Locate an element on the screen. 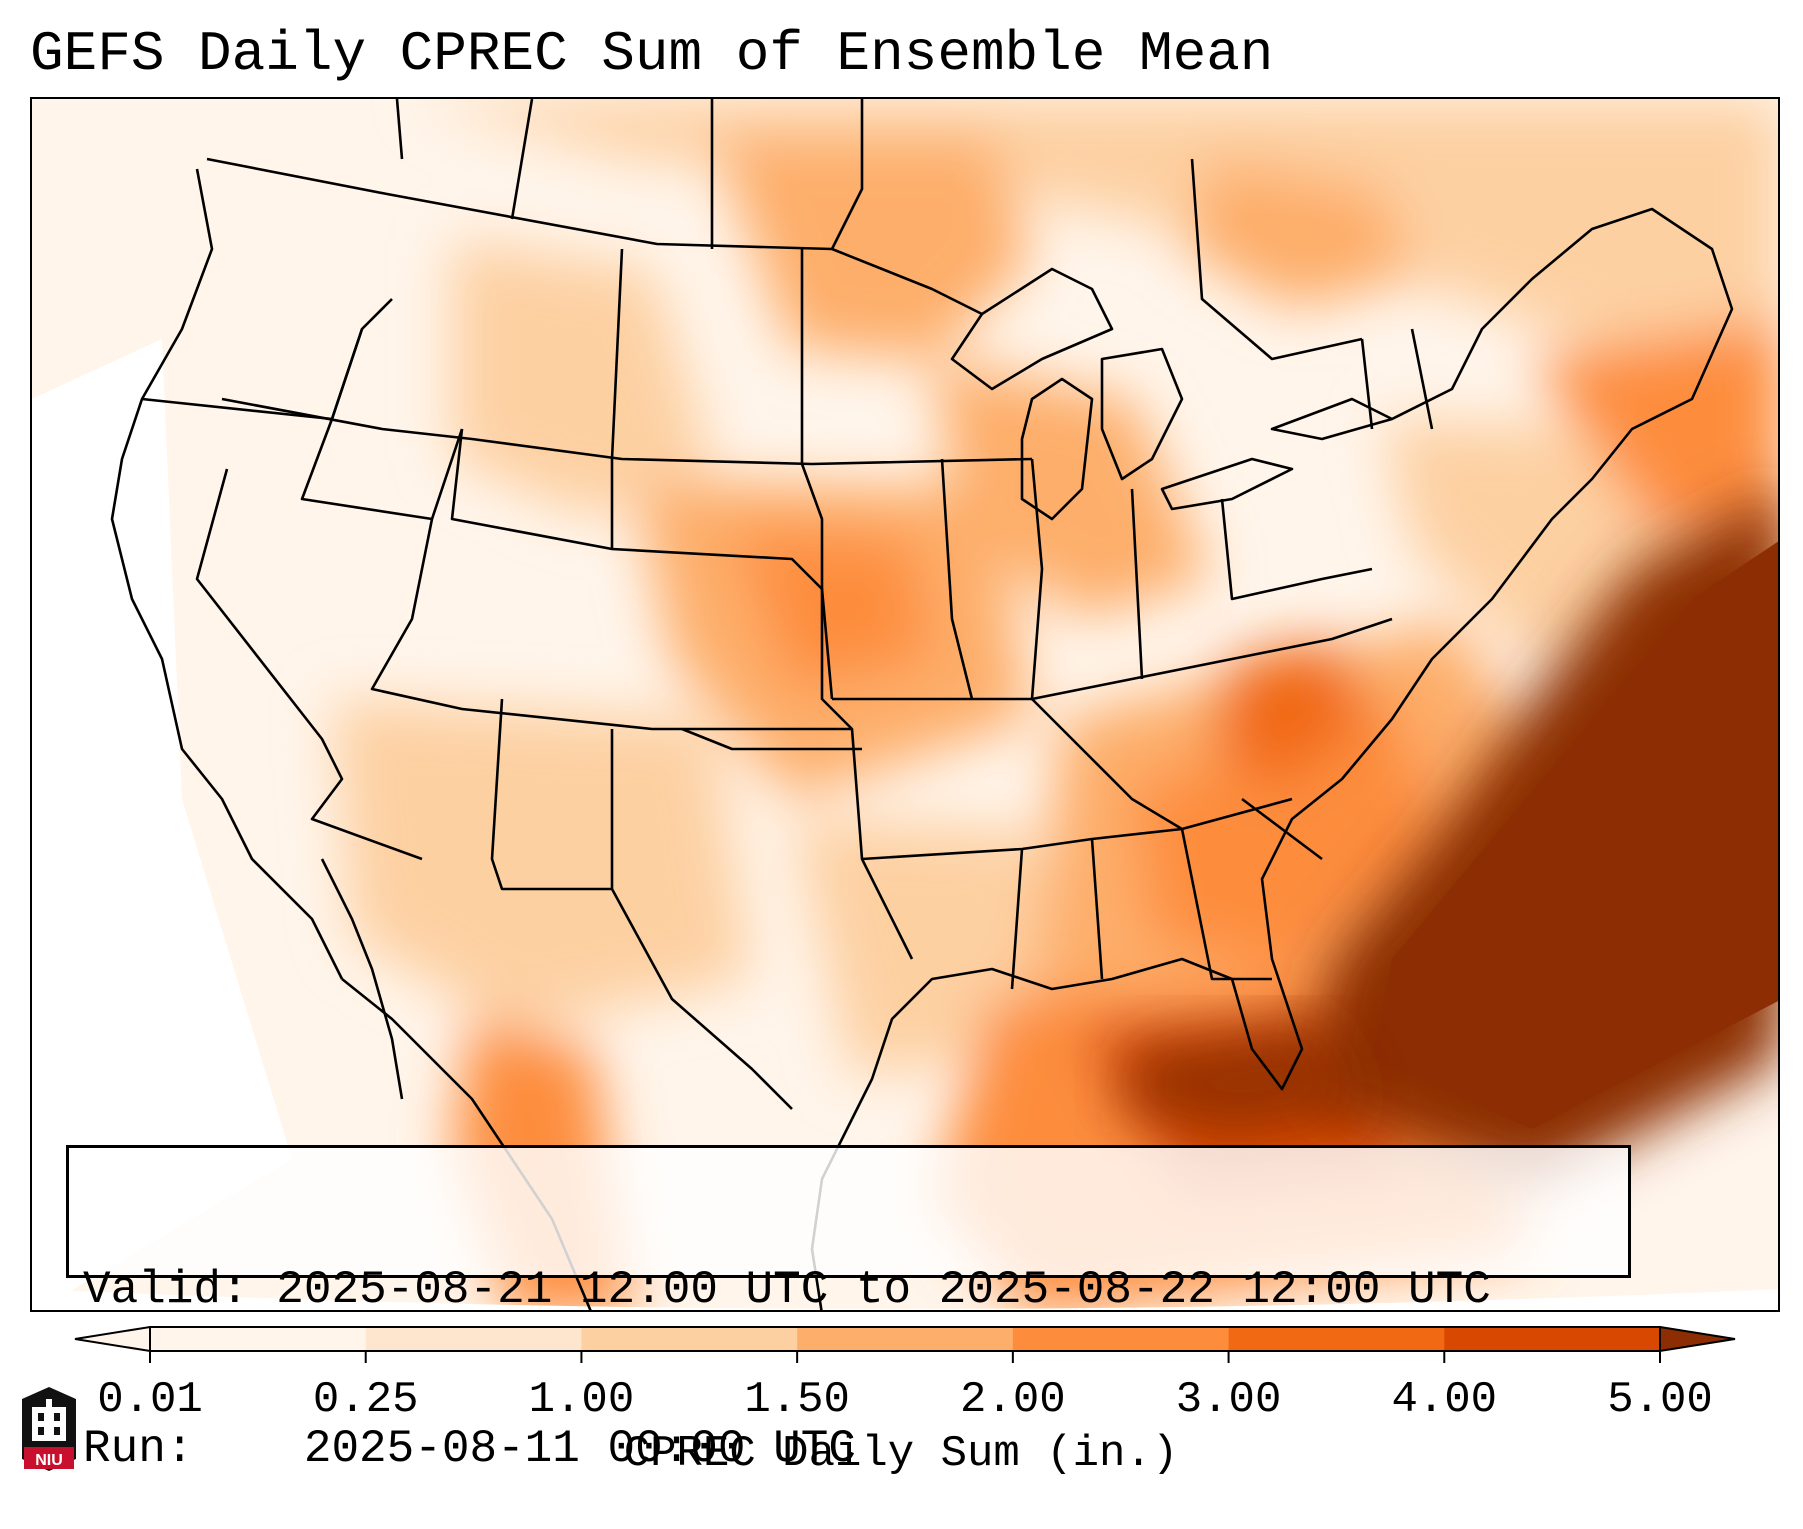  colorbar-tick-label: 1.00 is located at coordinates (582, 1400).